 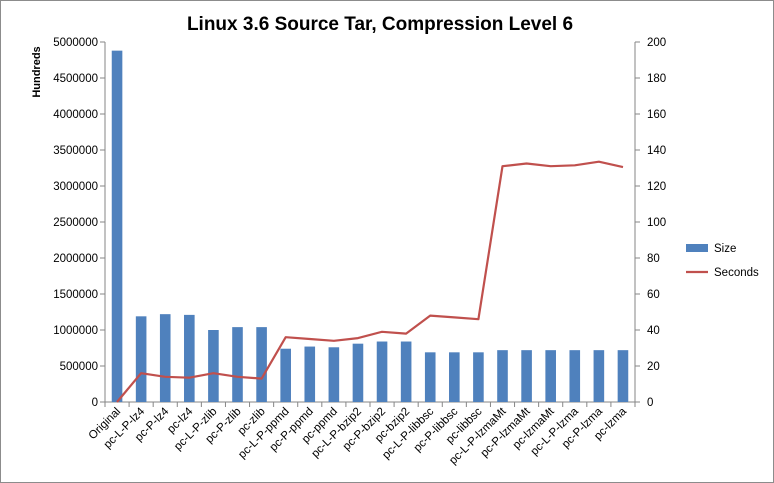 What do you see at coordinates (37, 71) in the screenshot?
I see `y-axis-left-label: Hundreds` at bounding box center [37, 71].